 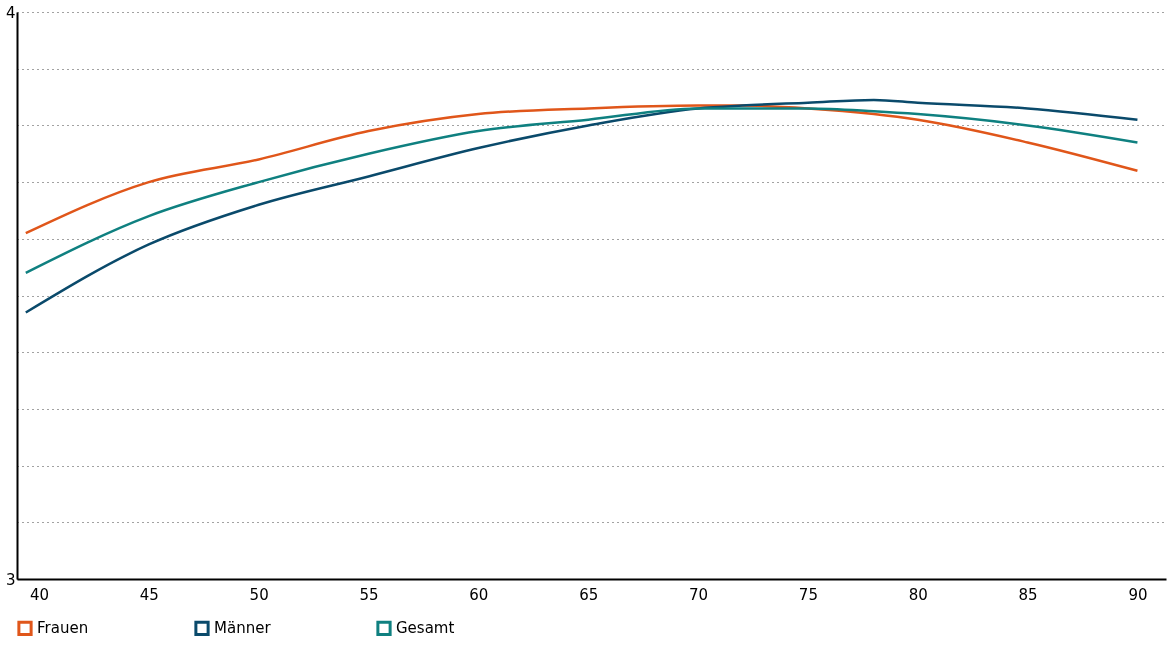 What do you see at coordinates (589, 594) in the screenshot?
I see `x-tick-label: 65` at bounding box center [589, 594].